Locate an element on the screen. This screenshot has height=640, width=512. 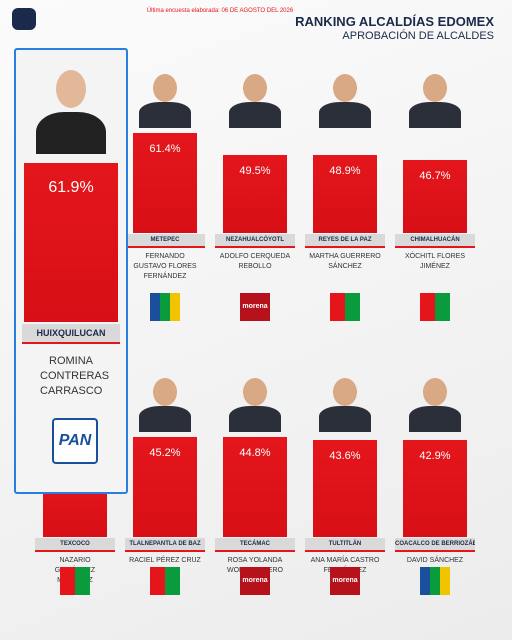
subtitle: APROBACIÓN DE ALCALDES is located at coordinates (418, 36).